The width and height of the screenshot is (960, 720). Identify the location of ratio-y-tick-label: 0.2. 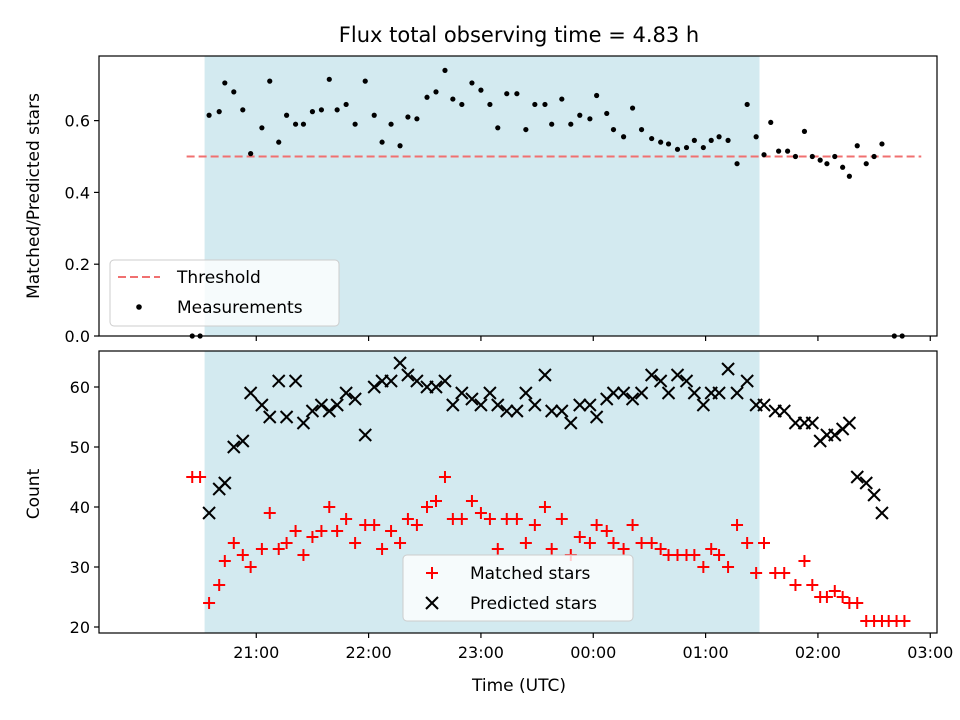
(77, 264).